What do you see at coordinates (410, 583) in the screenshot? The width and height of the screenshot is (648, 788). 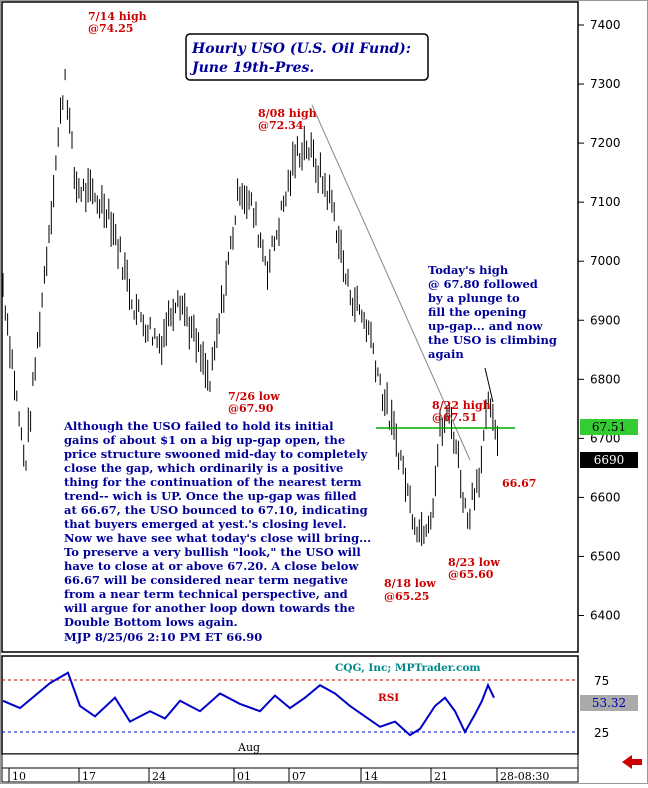 I see `annotation-818-low: 8/18 low` at bounding box center [410, 583].